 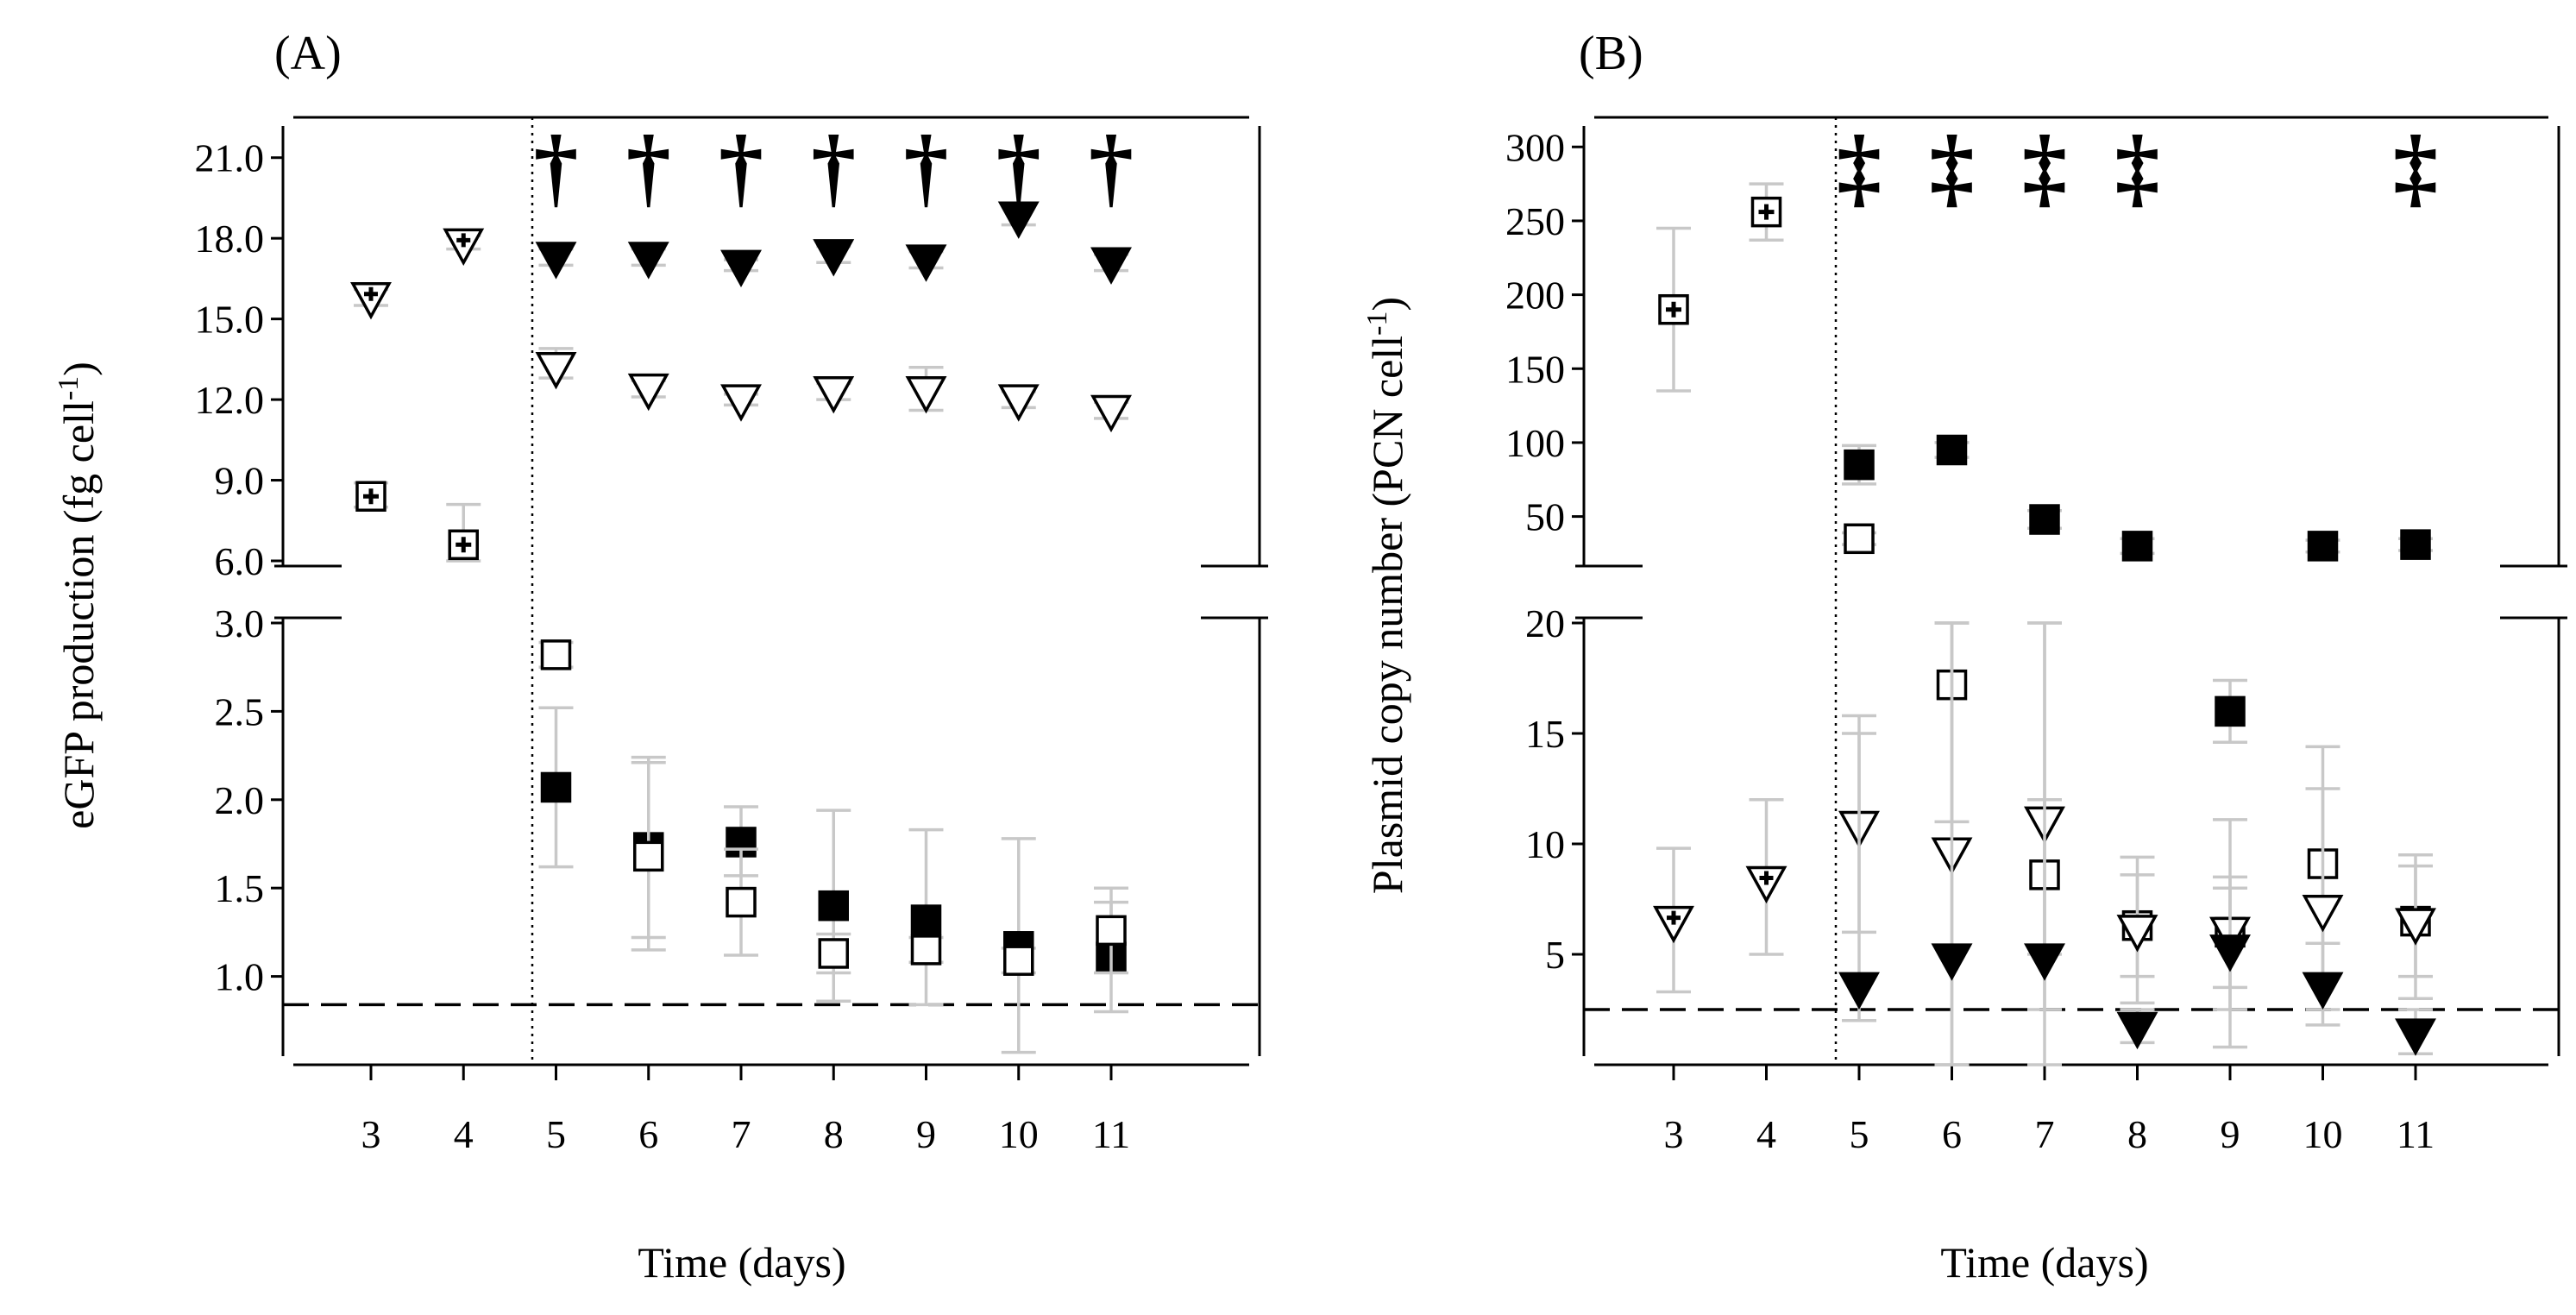 What do you see at coordinates (833, 808) in the screenshot?
I see `panel-a-series-square-open` at bounding box center [833, 808].